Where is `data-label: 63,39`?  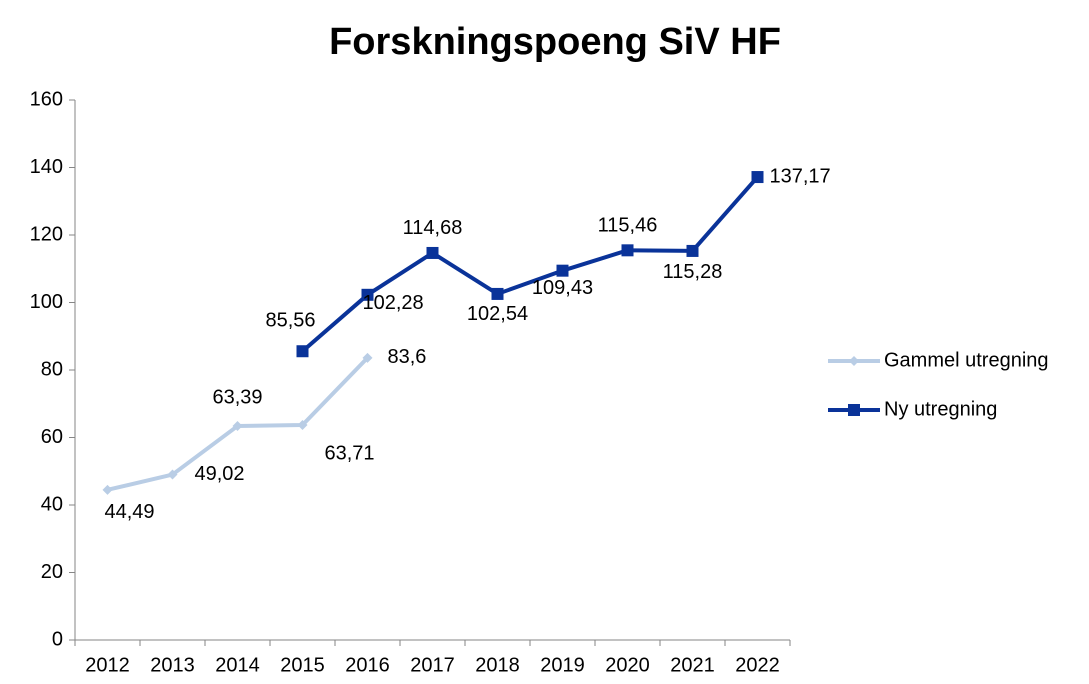
data-label: 63,39 is located at coordinates (237, 397).